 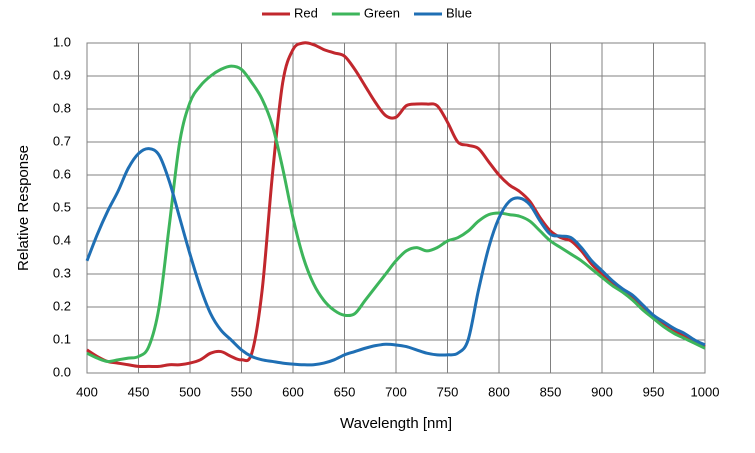 I want to click on y-tick-label: 0.4, so click(x=62, y=239).